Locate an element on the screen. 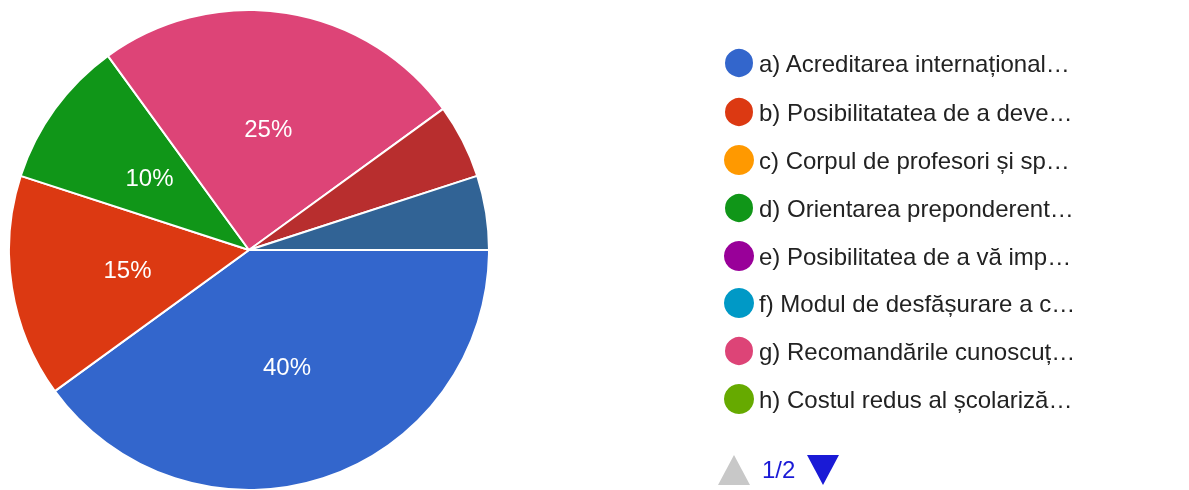  data-label: 40% is located at coordinates (287, 367).